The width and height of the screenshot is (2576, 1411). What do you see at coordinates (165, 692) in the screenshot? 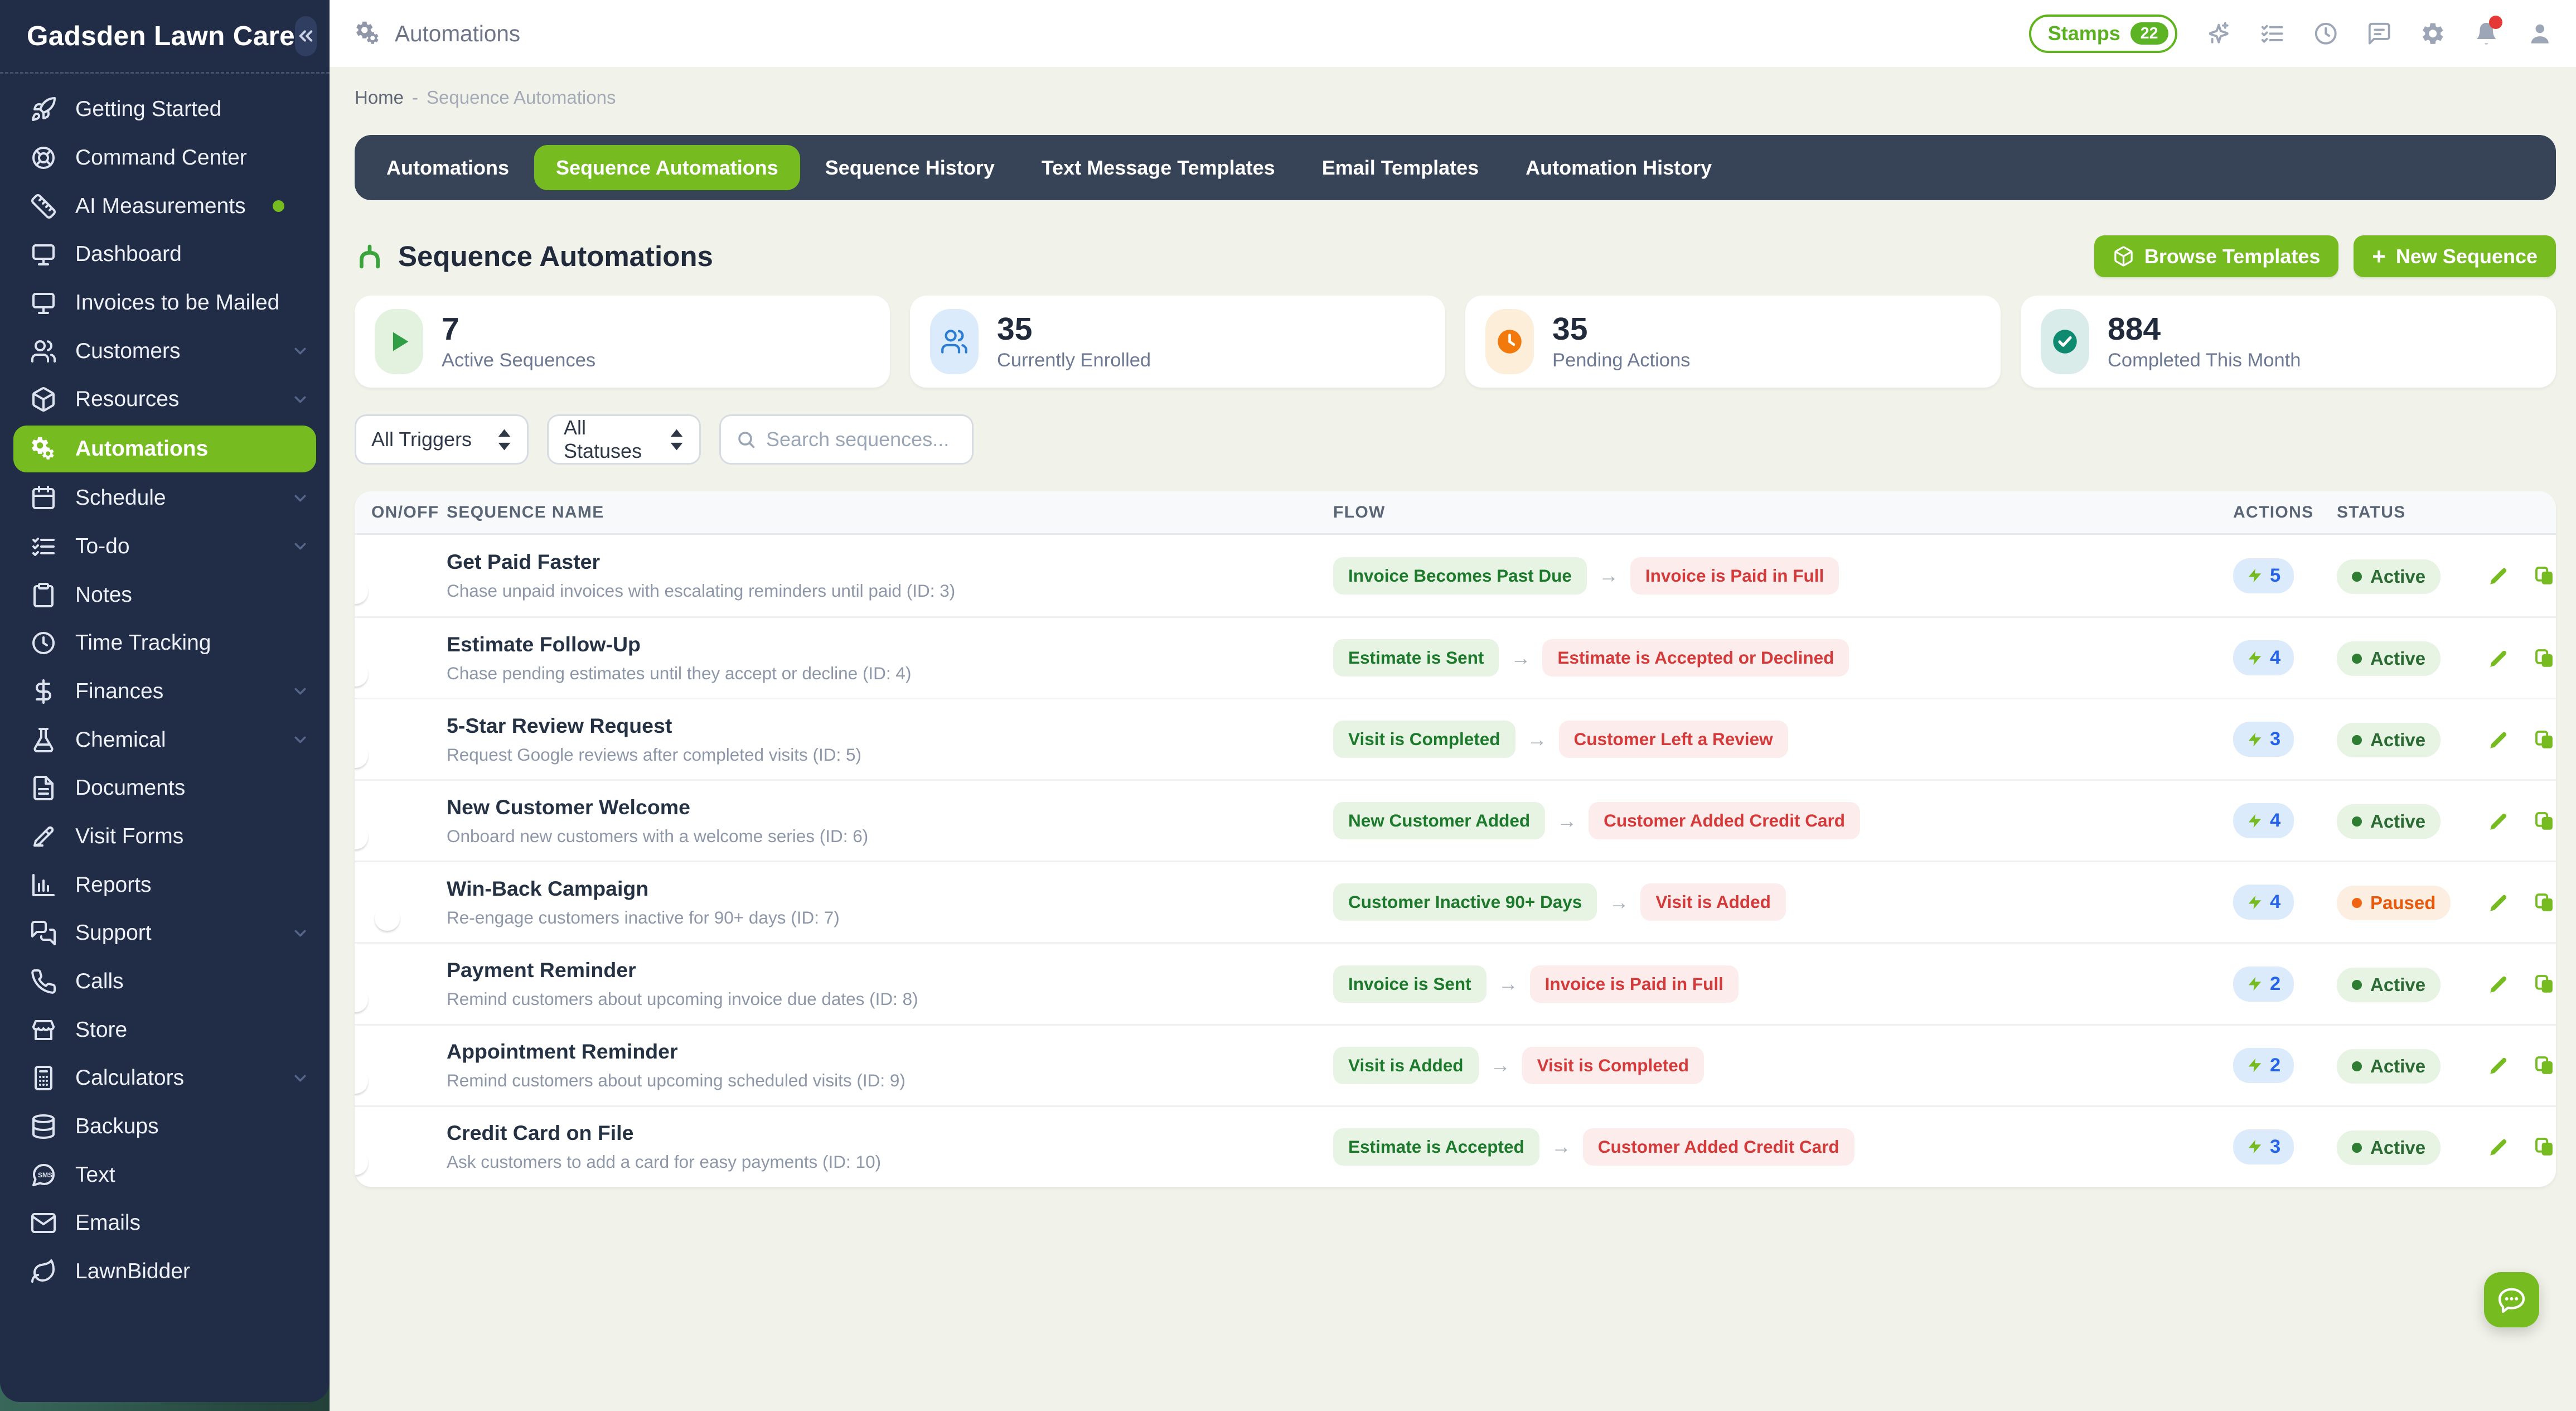
I see `sidebar-item-finances: Finances` at bounding box center [165, 692].